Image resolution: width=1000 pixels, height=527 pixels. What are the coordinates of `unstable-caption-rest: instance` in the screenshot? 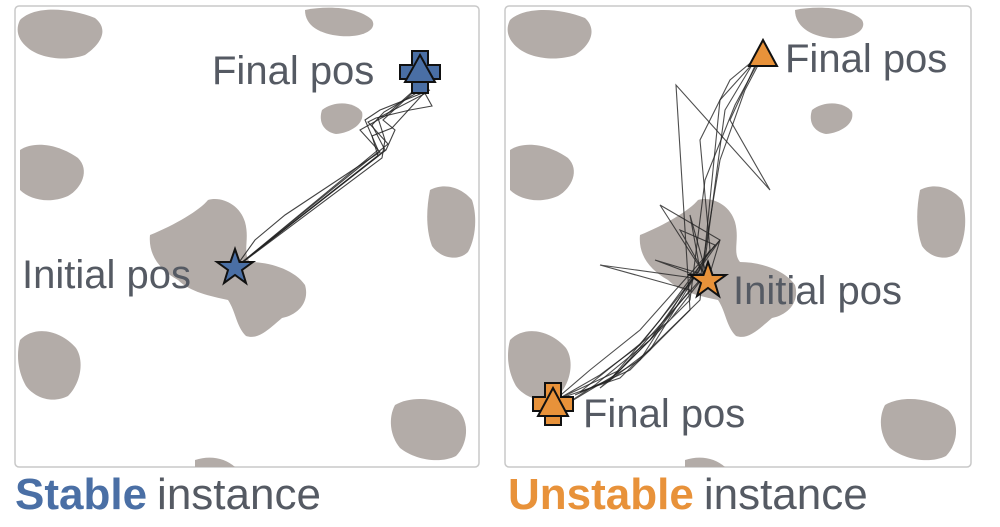 It's located at (785, 494).